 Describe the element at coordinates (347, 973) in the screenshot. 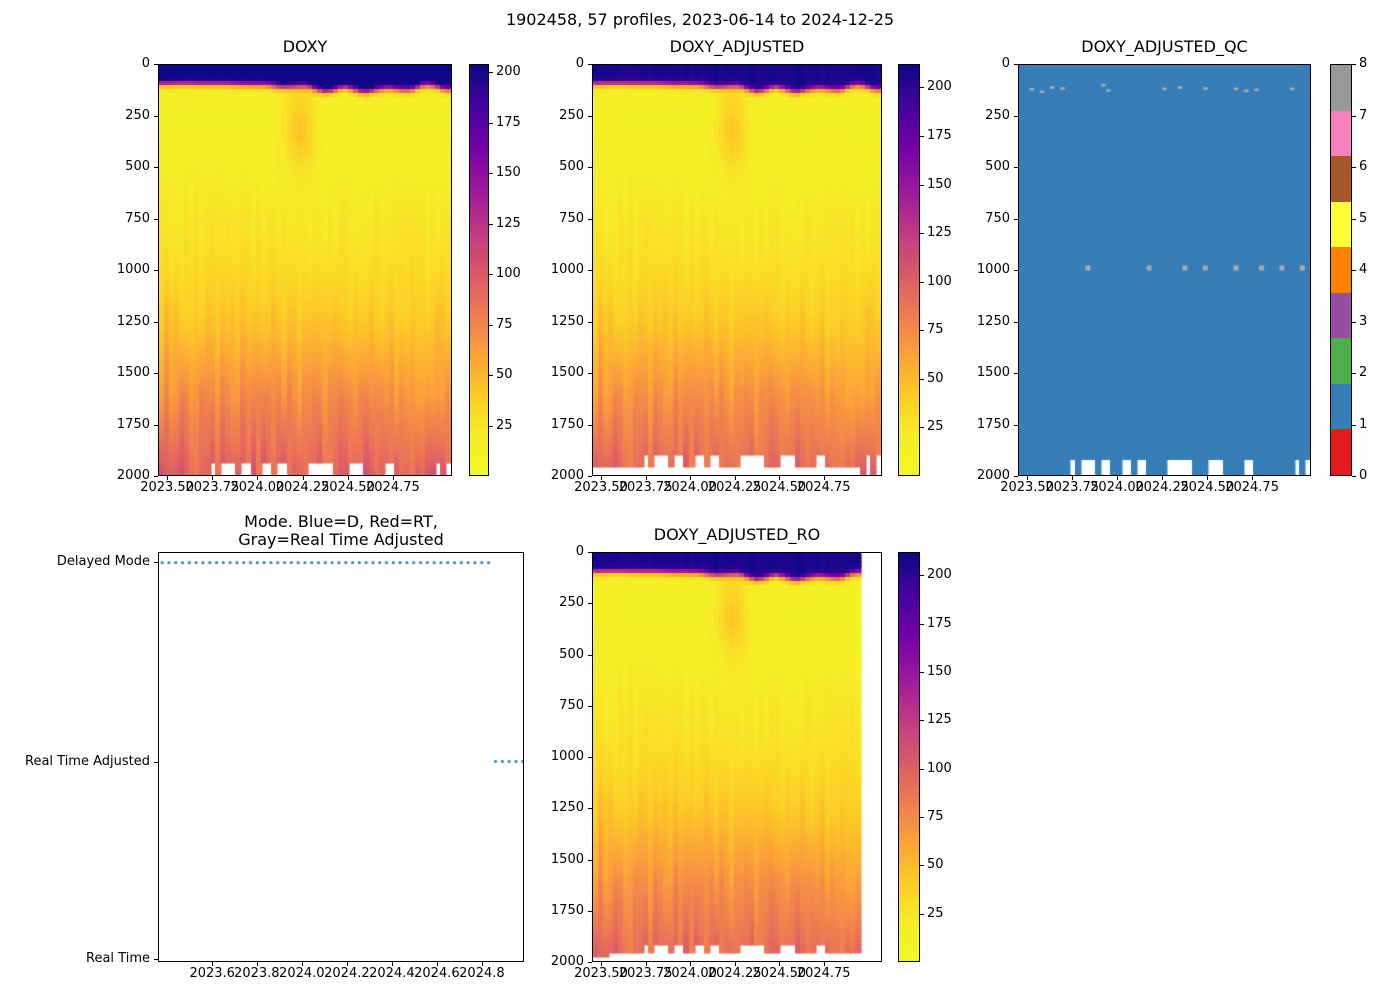

I see `x-tick-label: 2024.2` at that location.